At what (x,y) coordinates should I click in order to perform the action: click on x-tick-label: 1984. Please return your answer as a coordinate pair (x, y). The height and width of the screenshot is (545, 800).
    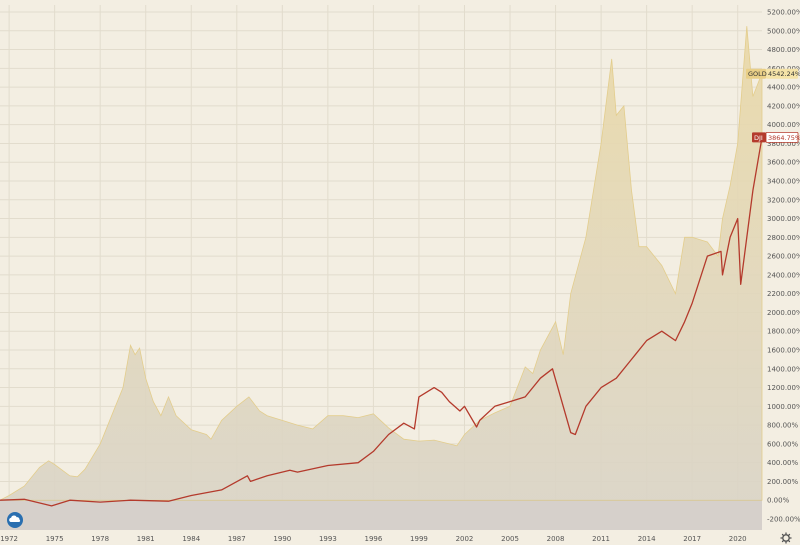
    Looking at the image, I should click on (191, 539).